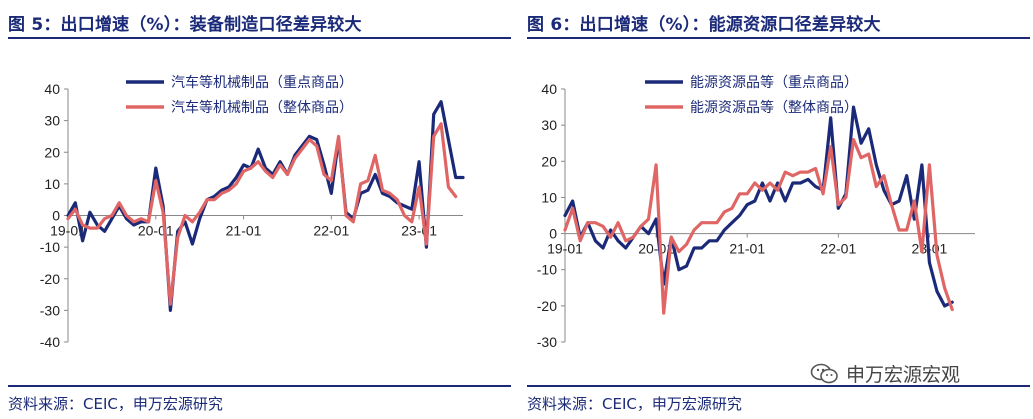 This screenshot has height=419, width=1033. Describe the element at coordinates (774, 107) in the screenshot. I see `legend-label-2: 能源资源品等（整体商品）` at that location.